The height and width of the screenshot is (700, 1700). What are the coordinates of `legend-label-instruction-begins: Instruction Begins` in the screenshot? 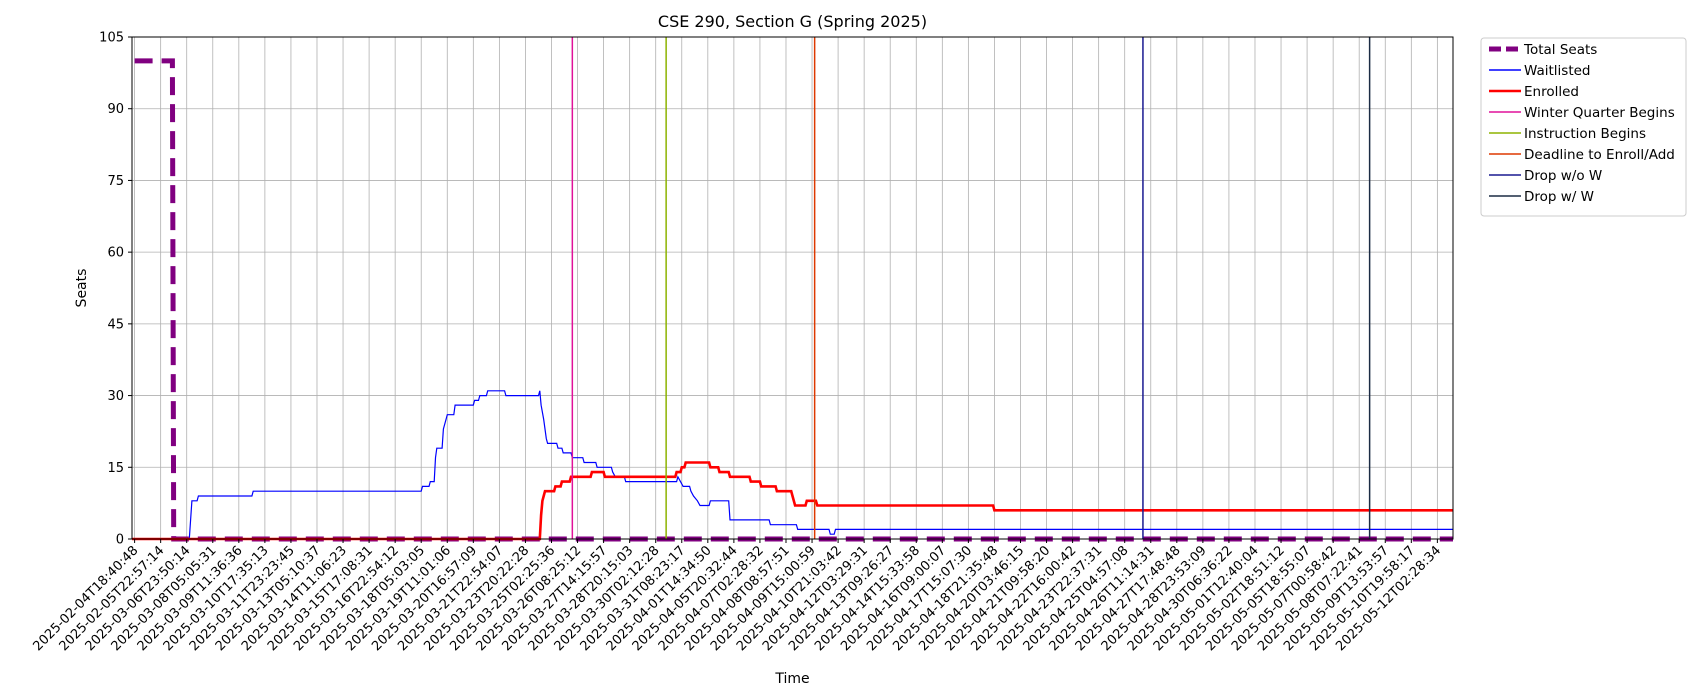 It's located at (1585, 134).